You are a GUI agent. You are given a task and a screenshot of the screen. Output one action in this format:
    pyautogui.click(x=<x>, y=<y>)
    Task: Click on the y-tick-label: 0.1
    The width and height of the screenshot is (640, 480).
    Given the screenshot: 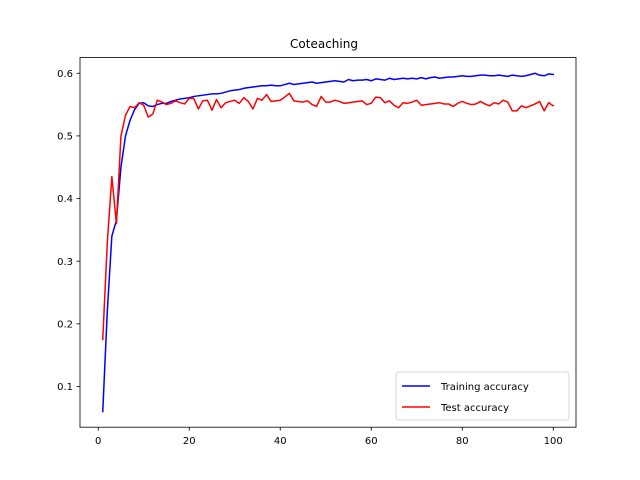 What is the action you would take?
    pyautogui.click(x=65, y=387)
    